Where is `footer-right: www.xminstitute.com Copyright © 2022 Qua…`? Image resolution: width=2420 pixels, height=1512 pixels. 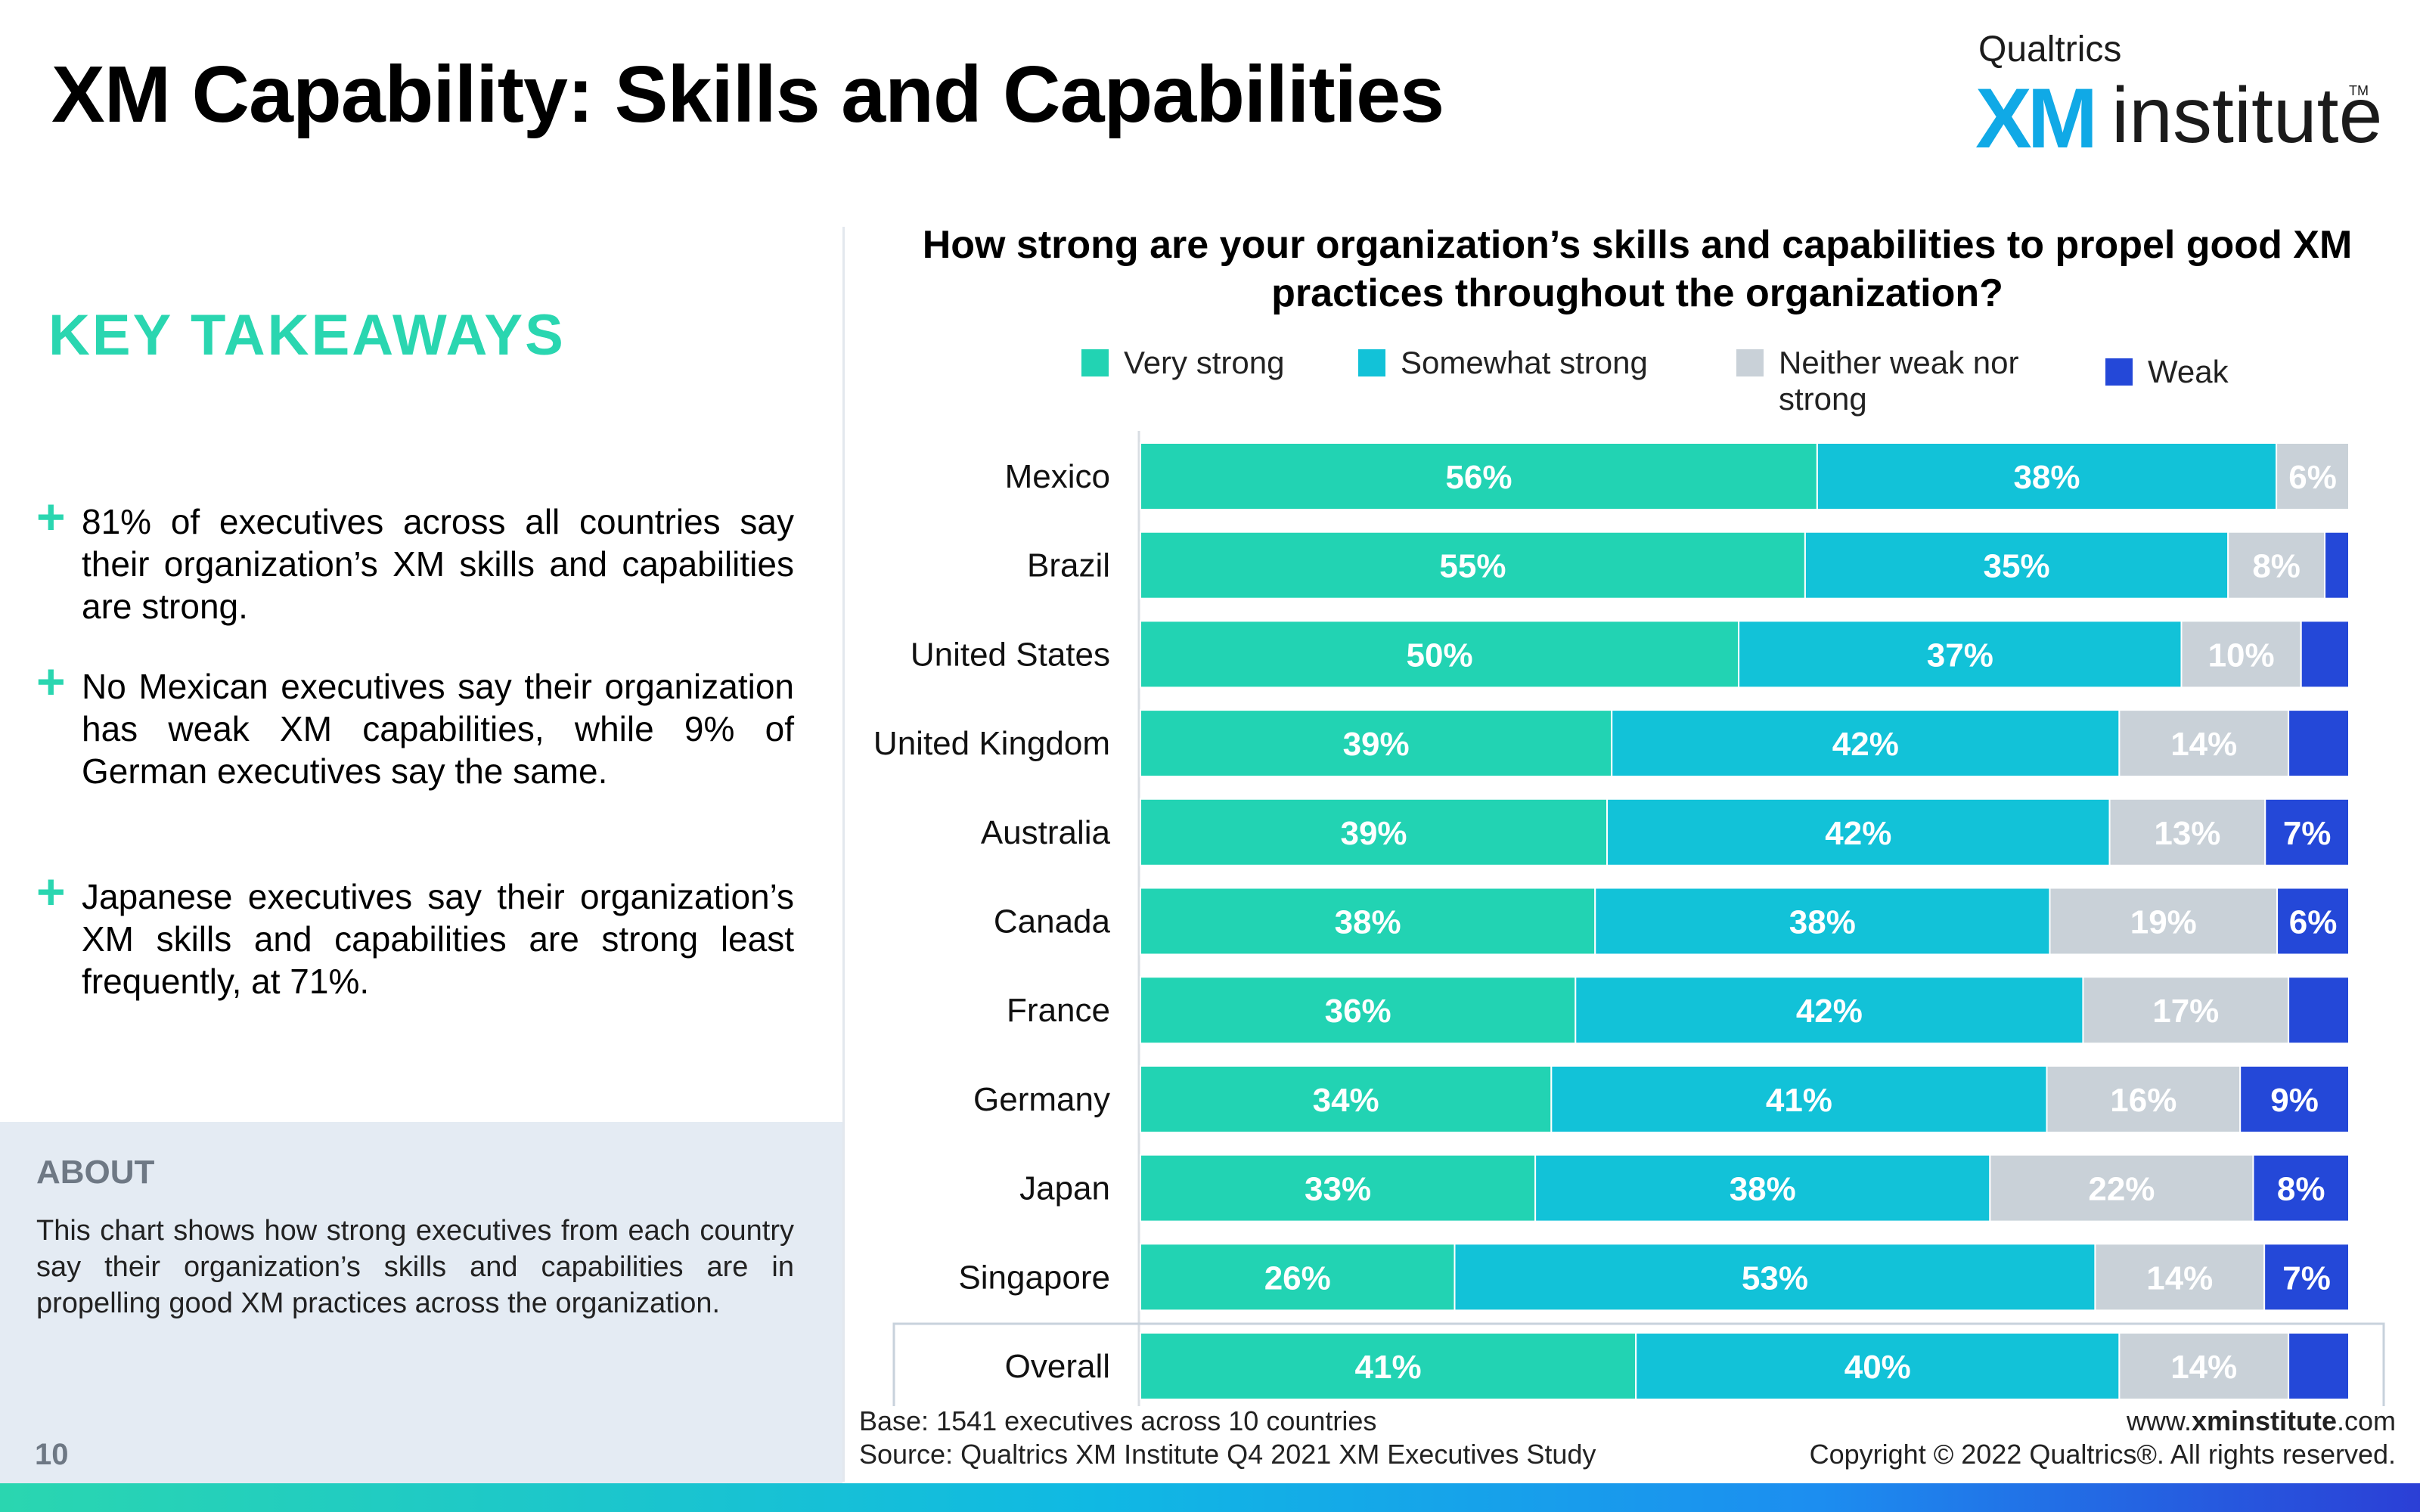 footer-right: www.xminstitute.com Copyright © 2022 Qua… is located at coordinates (2103, 1438).